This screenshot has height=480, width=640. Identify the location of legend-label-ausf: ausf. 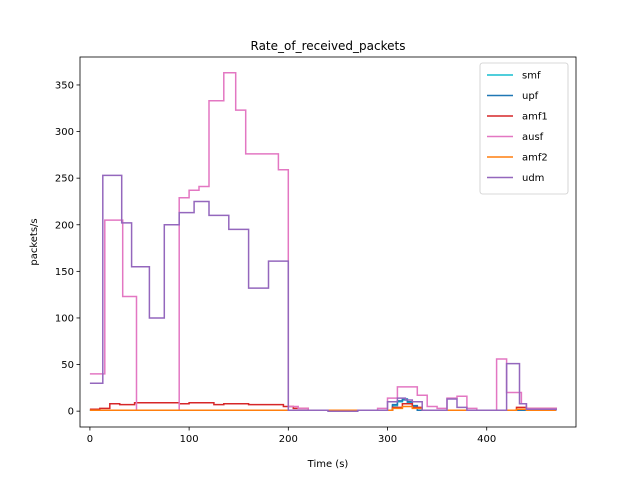
(533, 137).